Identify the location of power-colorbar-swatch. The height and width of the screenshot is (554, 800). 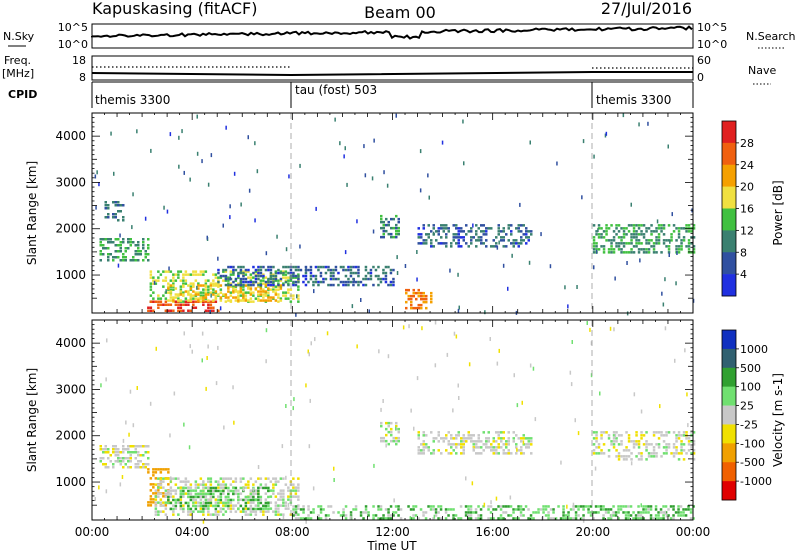
(729, 154).